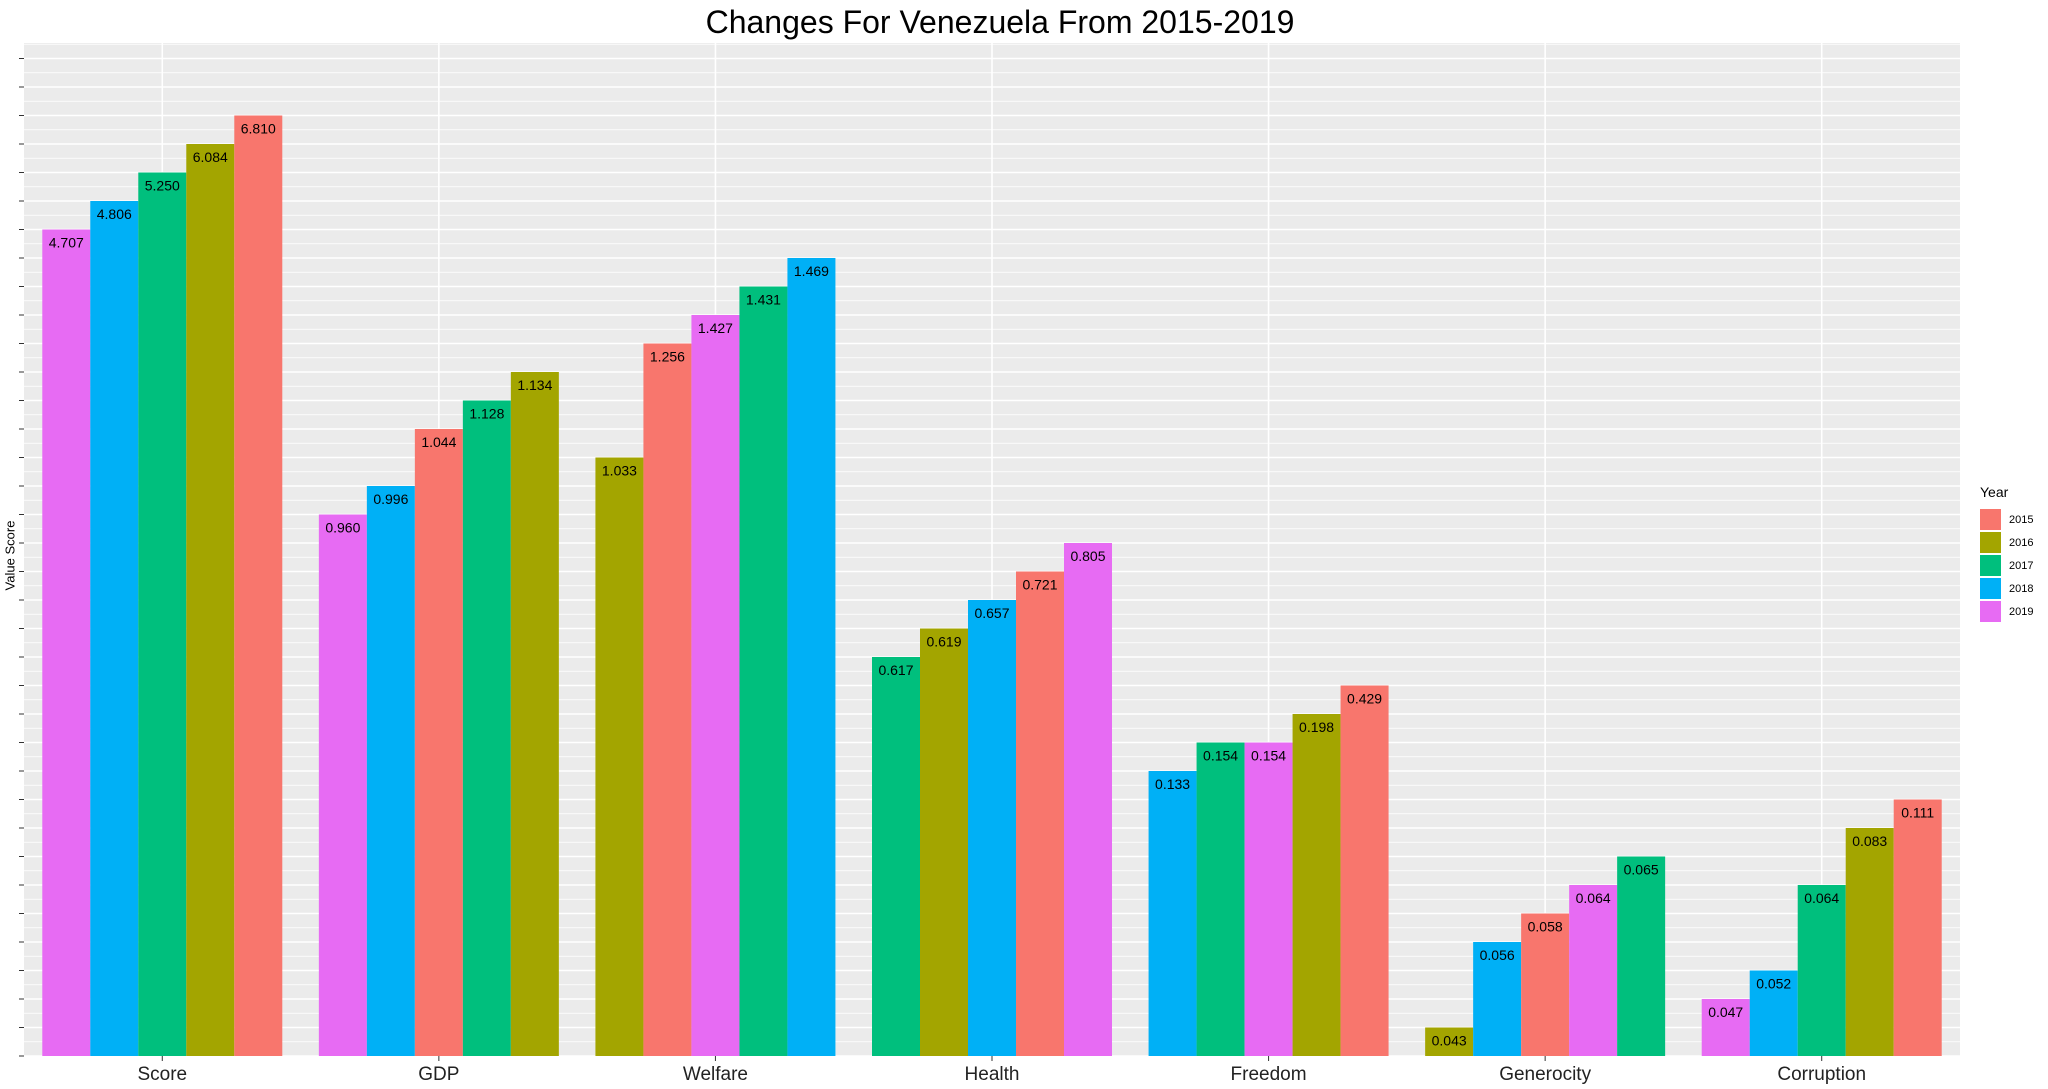  Describe the element at coordinates (162, 614) in the screenshot. I see `bar-score-2017` at that location.